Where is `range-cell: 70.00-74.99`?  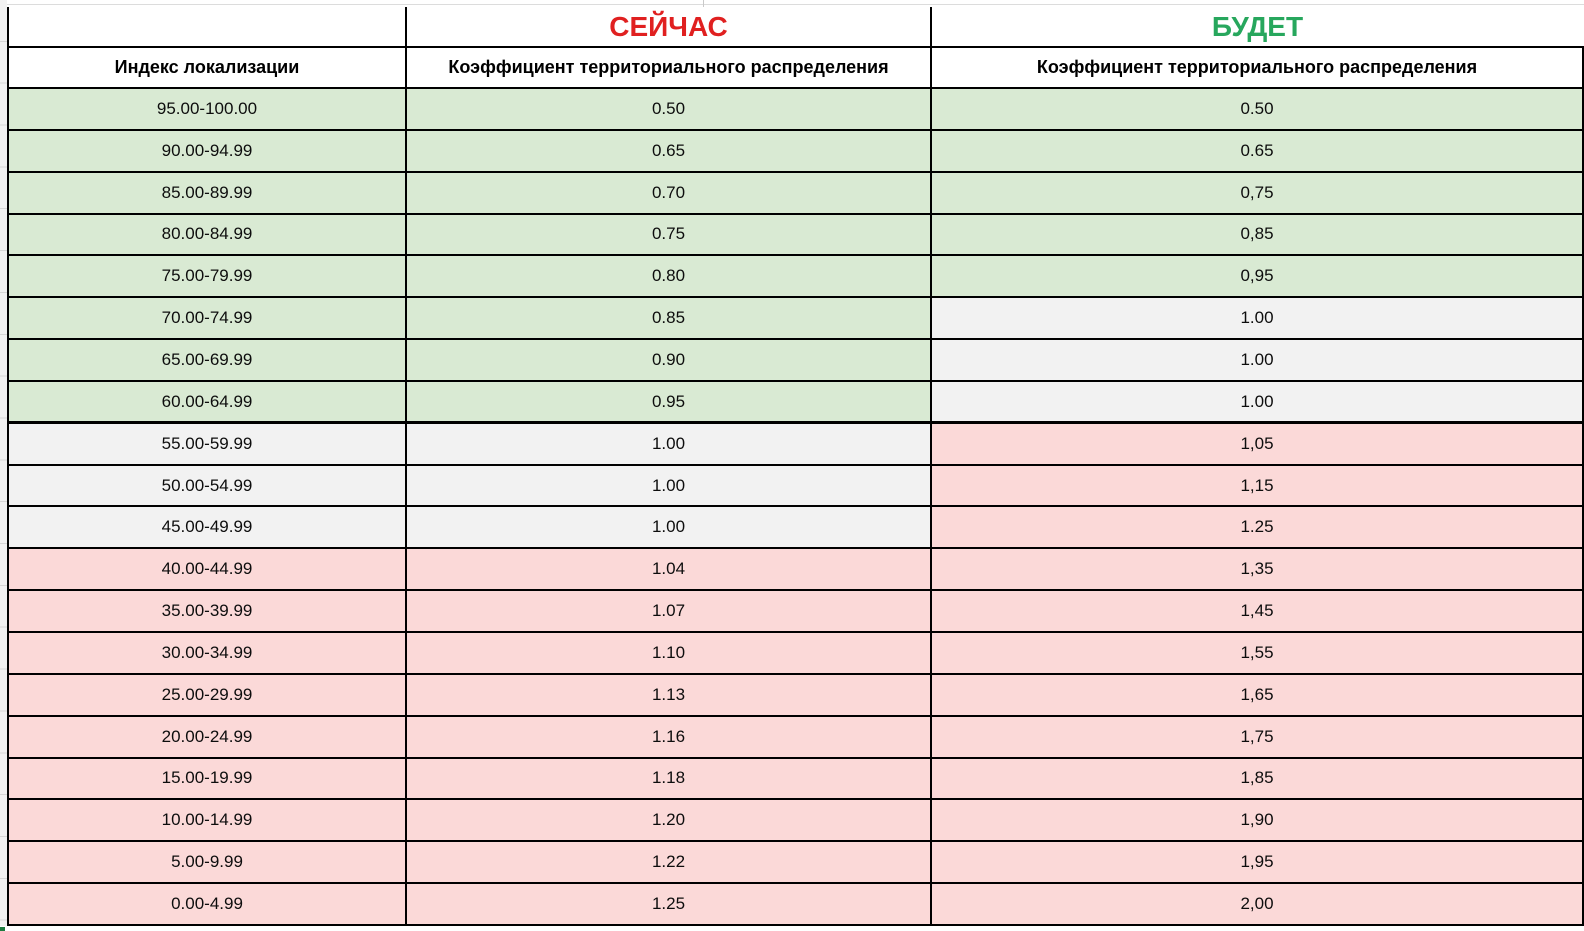
range-cell: 70.00-74.99 is located at coordinates (207, 318).